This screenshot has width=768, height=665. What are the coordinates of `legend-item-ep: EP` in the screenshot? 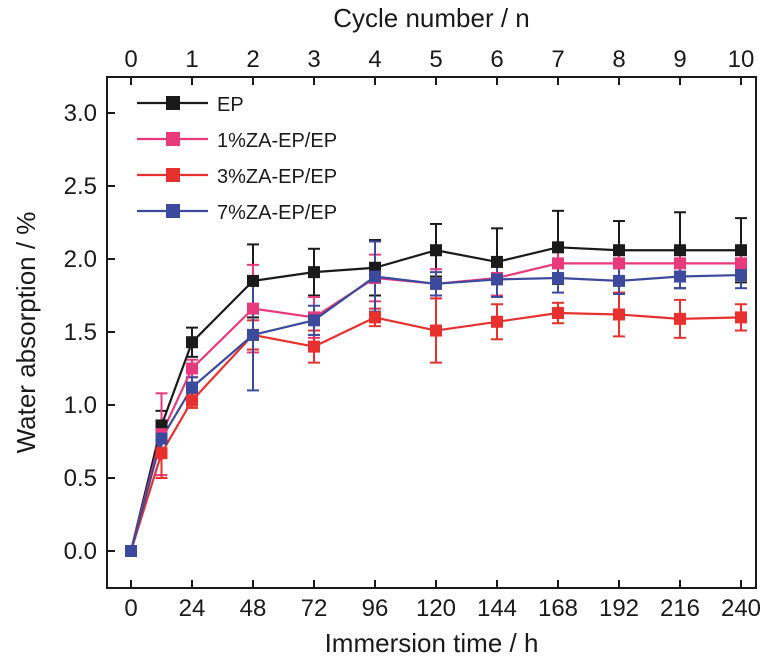 It's located at (190, 105).